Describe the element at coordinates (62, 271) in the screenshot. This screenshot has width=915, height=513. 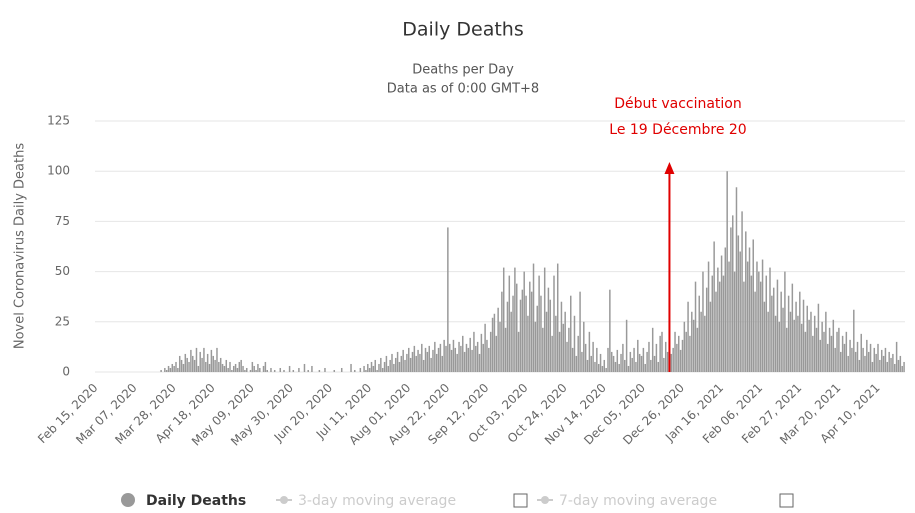
I see `y-tick-label: 50` at that location.